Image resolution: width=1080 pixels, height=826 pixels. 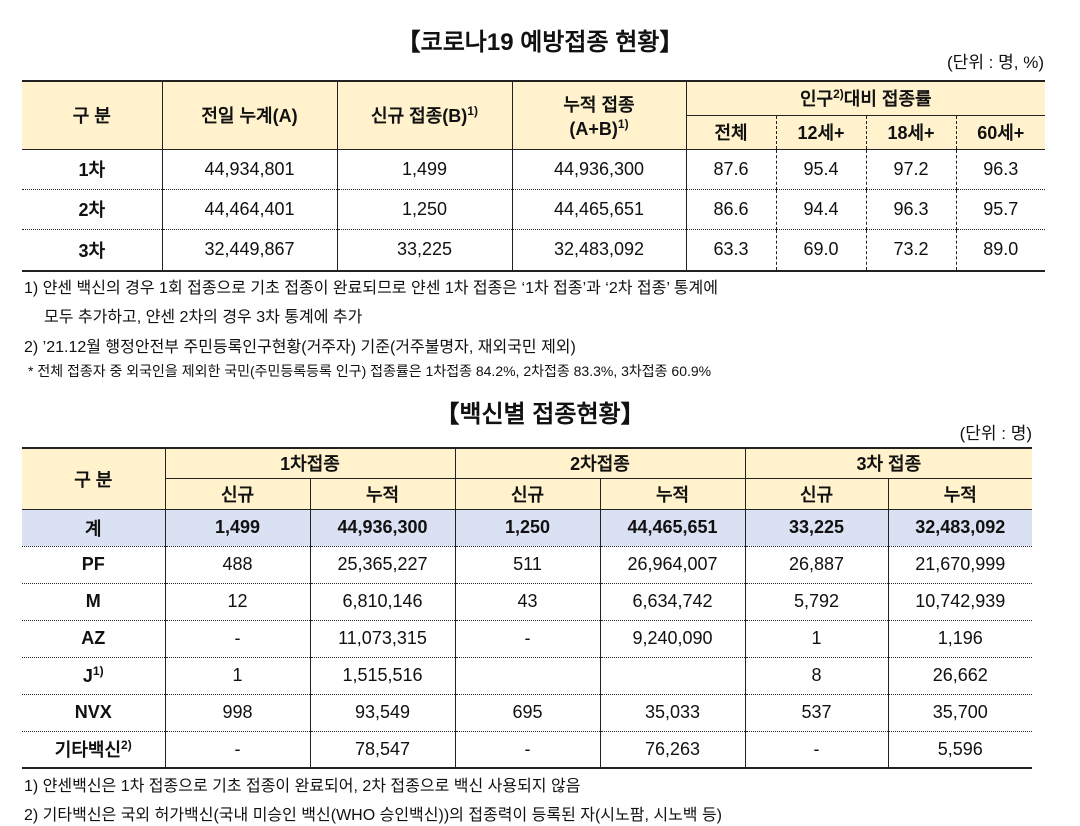 I want to click on cell: 8, so click(x=817, y=675).